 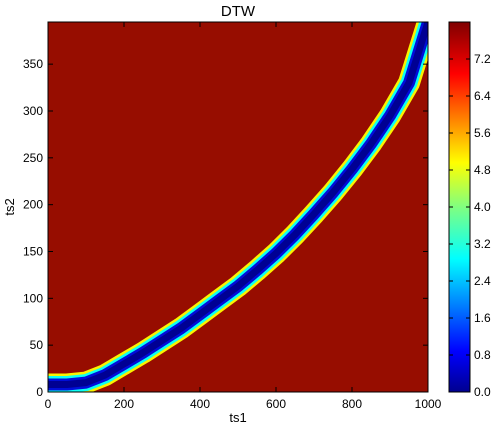 I want to click on colorbar-tick-label: 4.0, so click(x=482, y=207).